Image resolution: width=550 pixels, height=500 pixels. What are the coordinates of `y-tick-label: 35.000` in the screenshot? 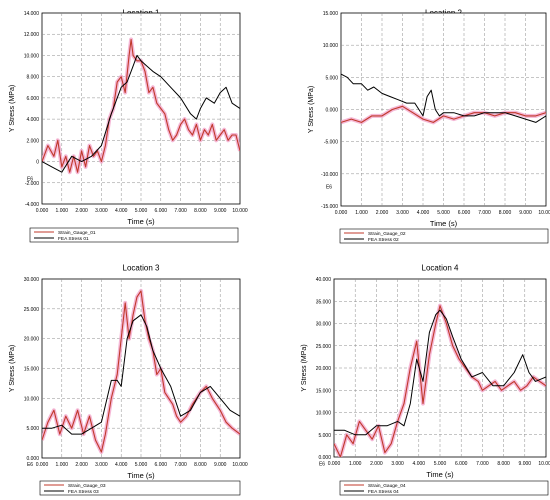 It's located at (324, 302).